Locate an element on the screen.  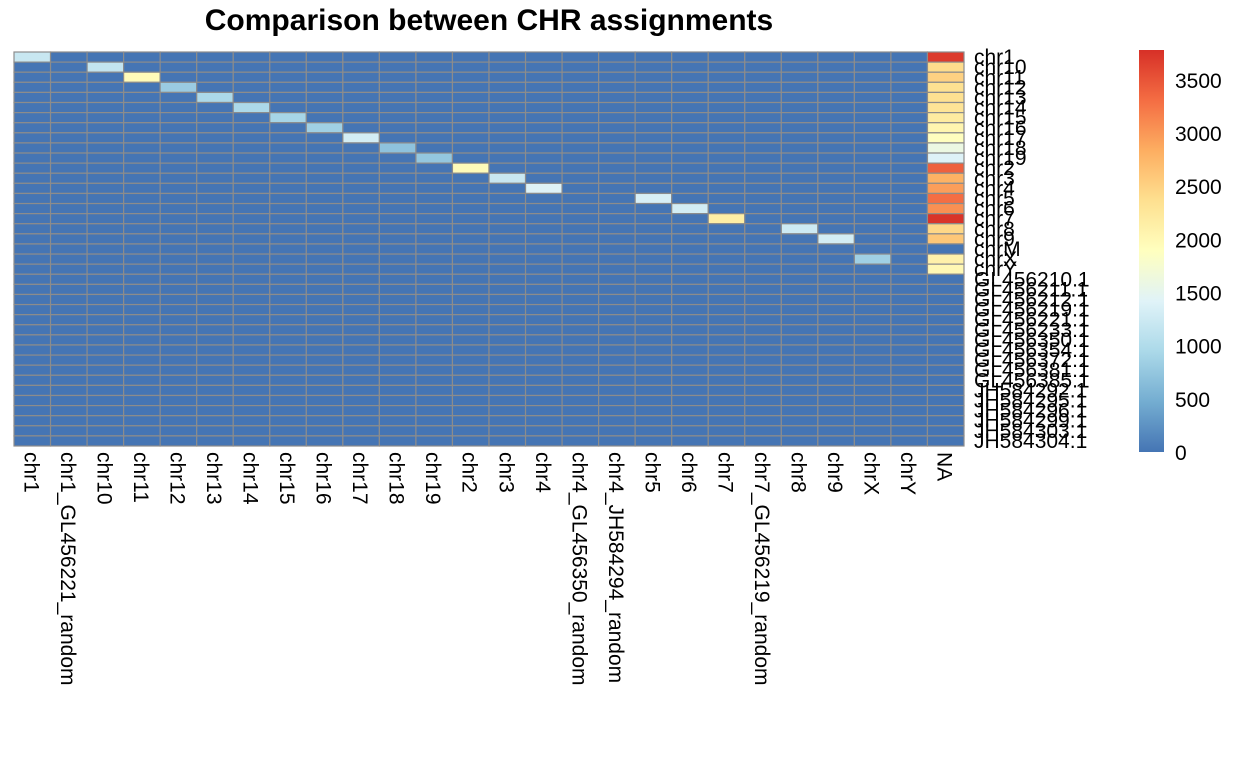
row-label: GL456212.1 is located at coordinates (1032, 300).